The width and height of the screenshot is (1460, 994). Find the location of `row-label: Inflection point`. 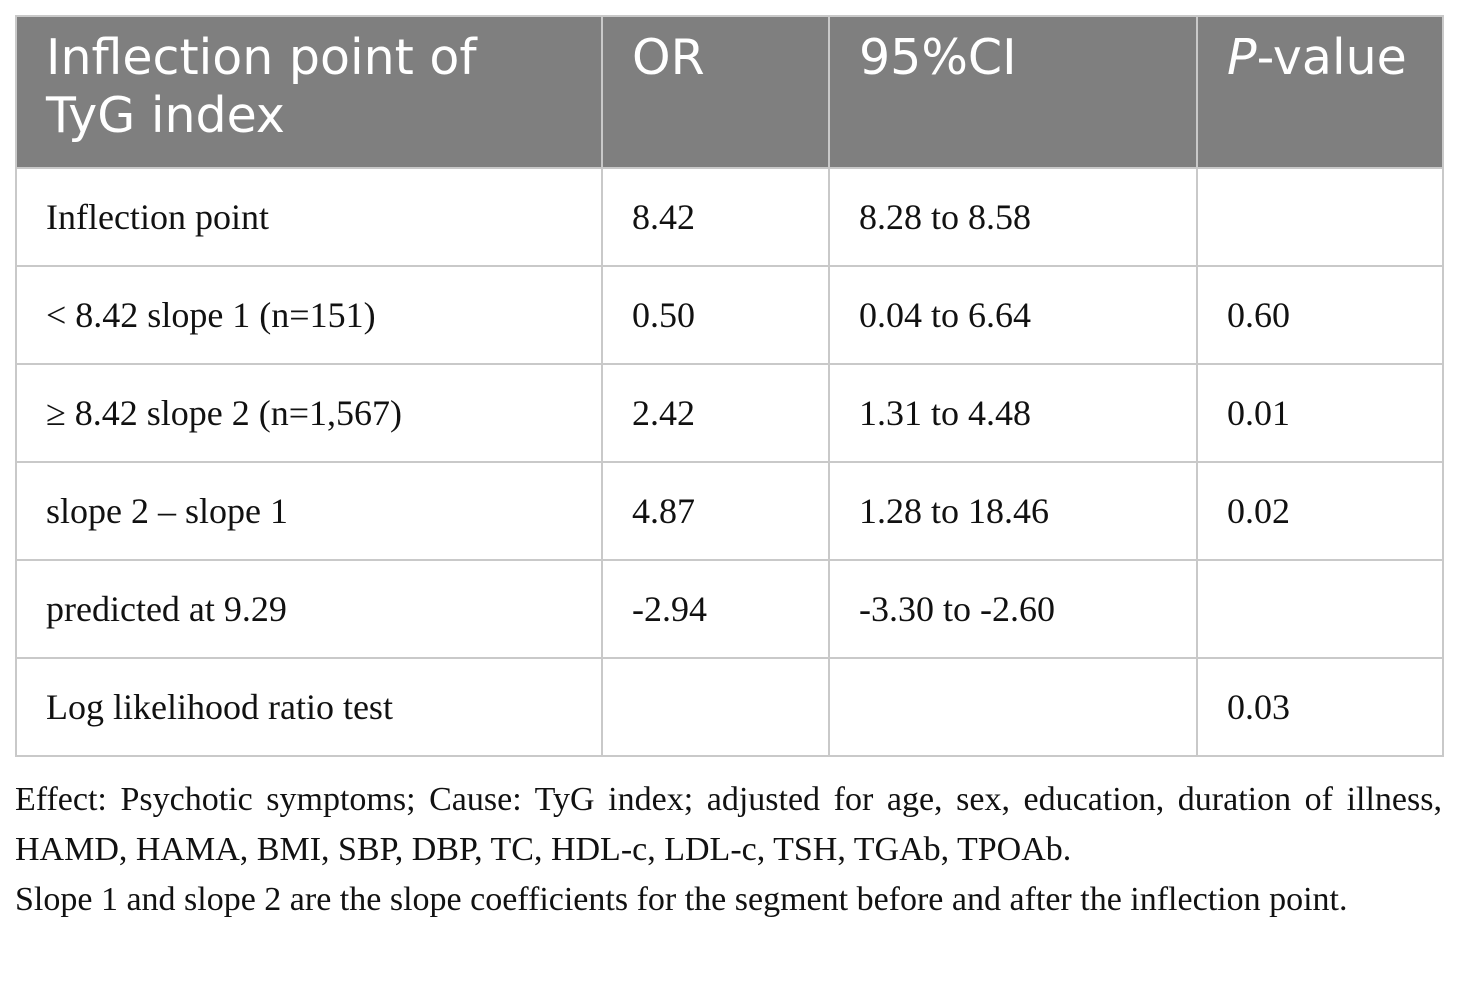

row-label: Inflection point is located at coordinates (309, 217).